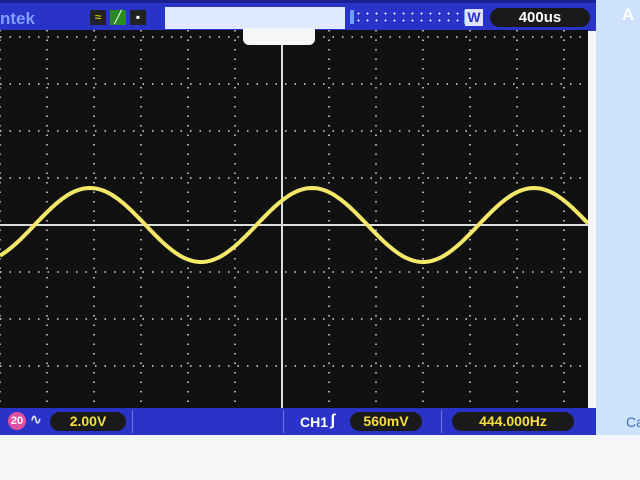  Describe the element at coordinates (628, 14) in the screenshot. I see `menu-title: A` at that location.